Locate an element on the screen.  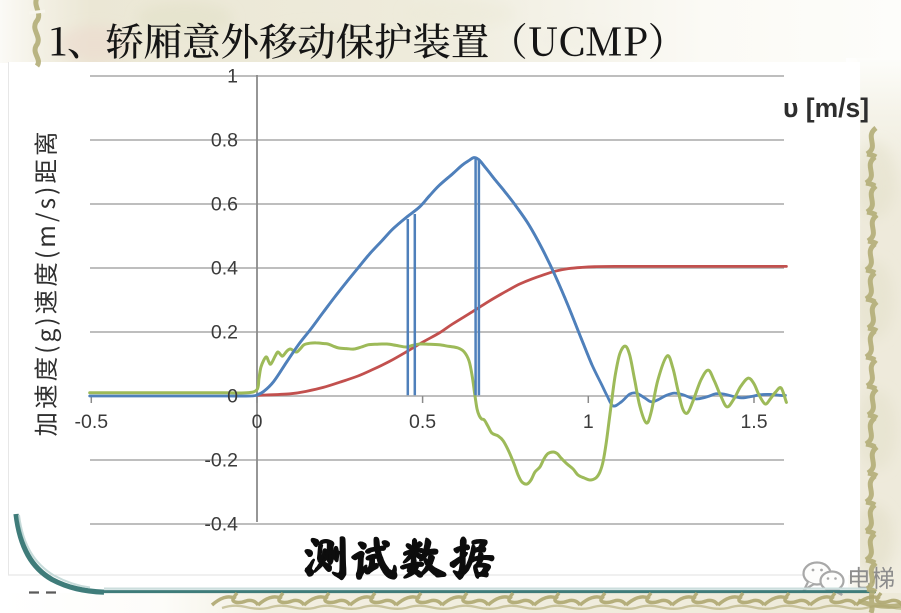
svg-text: 0.6 is located at coordinates (224, 205).